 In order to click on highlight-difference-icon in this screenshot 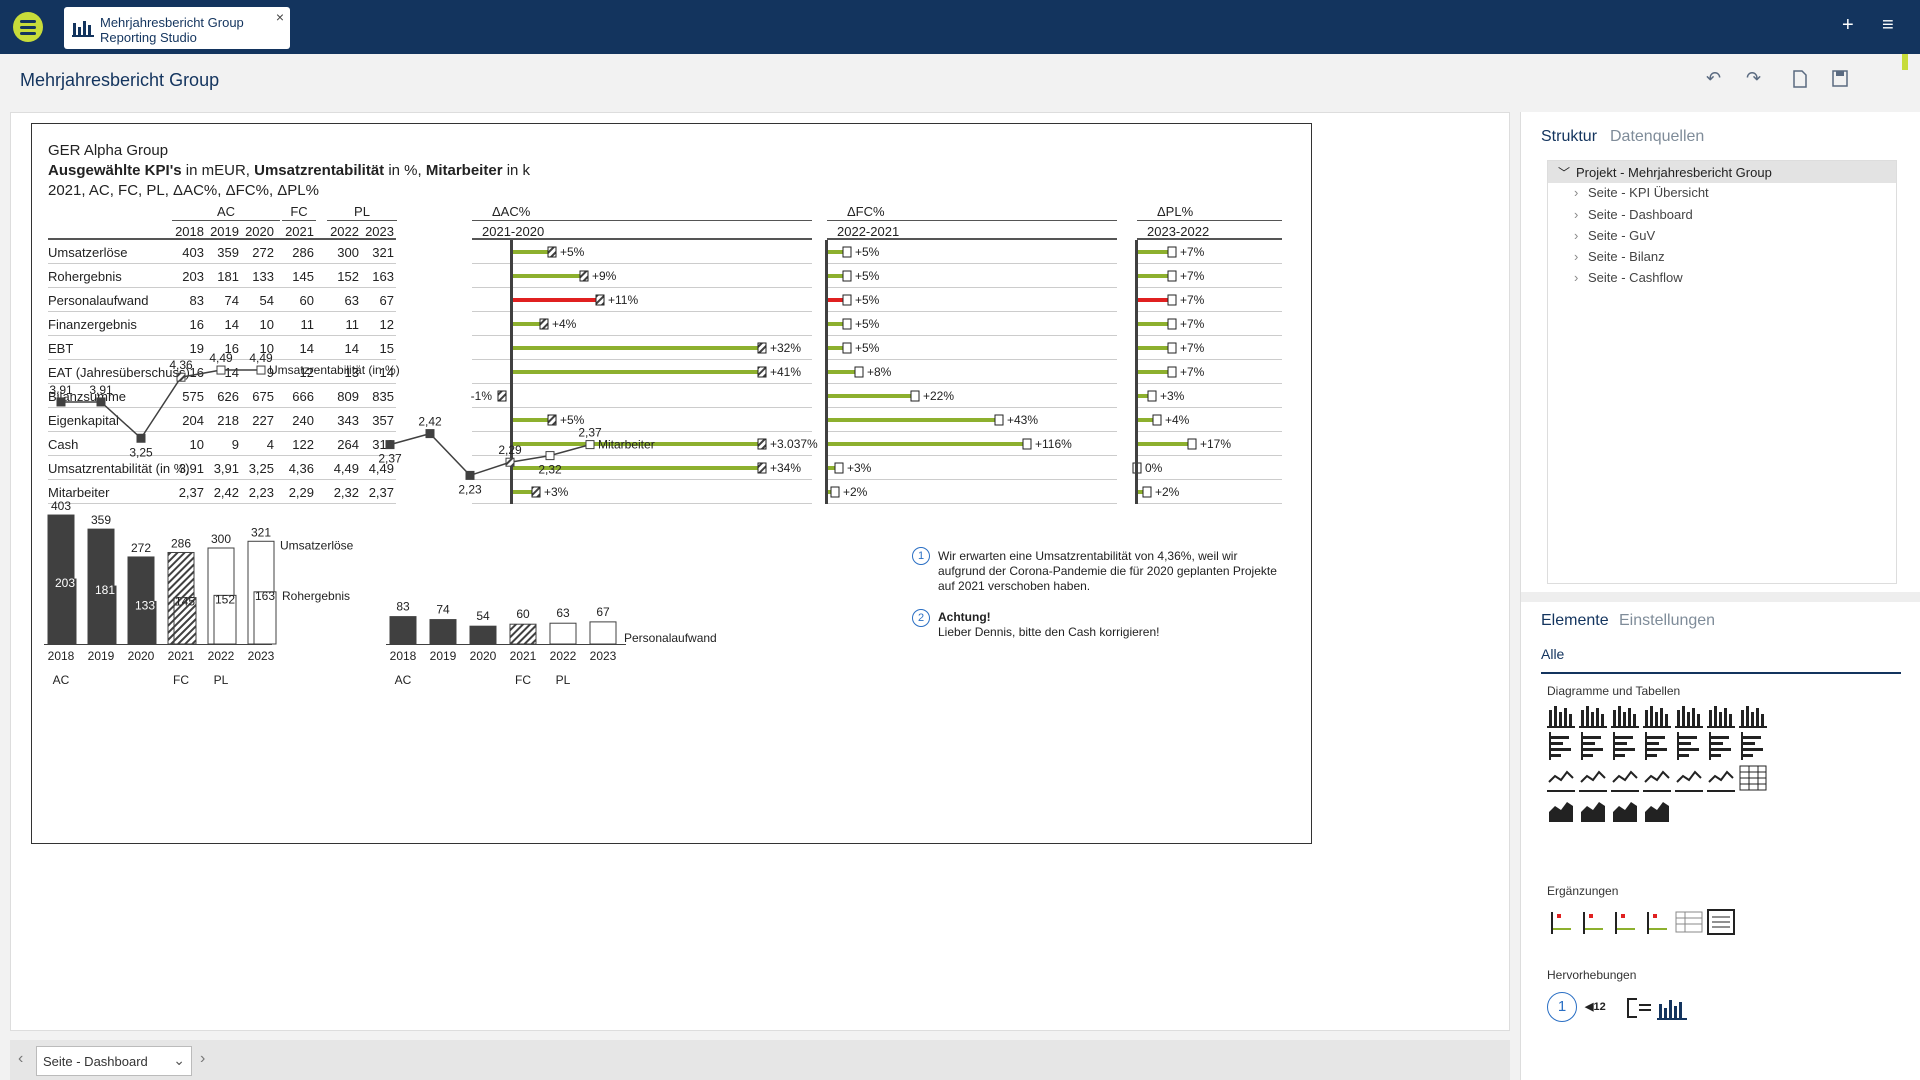, I will do `click(1641, 1010)`.